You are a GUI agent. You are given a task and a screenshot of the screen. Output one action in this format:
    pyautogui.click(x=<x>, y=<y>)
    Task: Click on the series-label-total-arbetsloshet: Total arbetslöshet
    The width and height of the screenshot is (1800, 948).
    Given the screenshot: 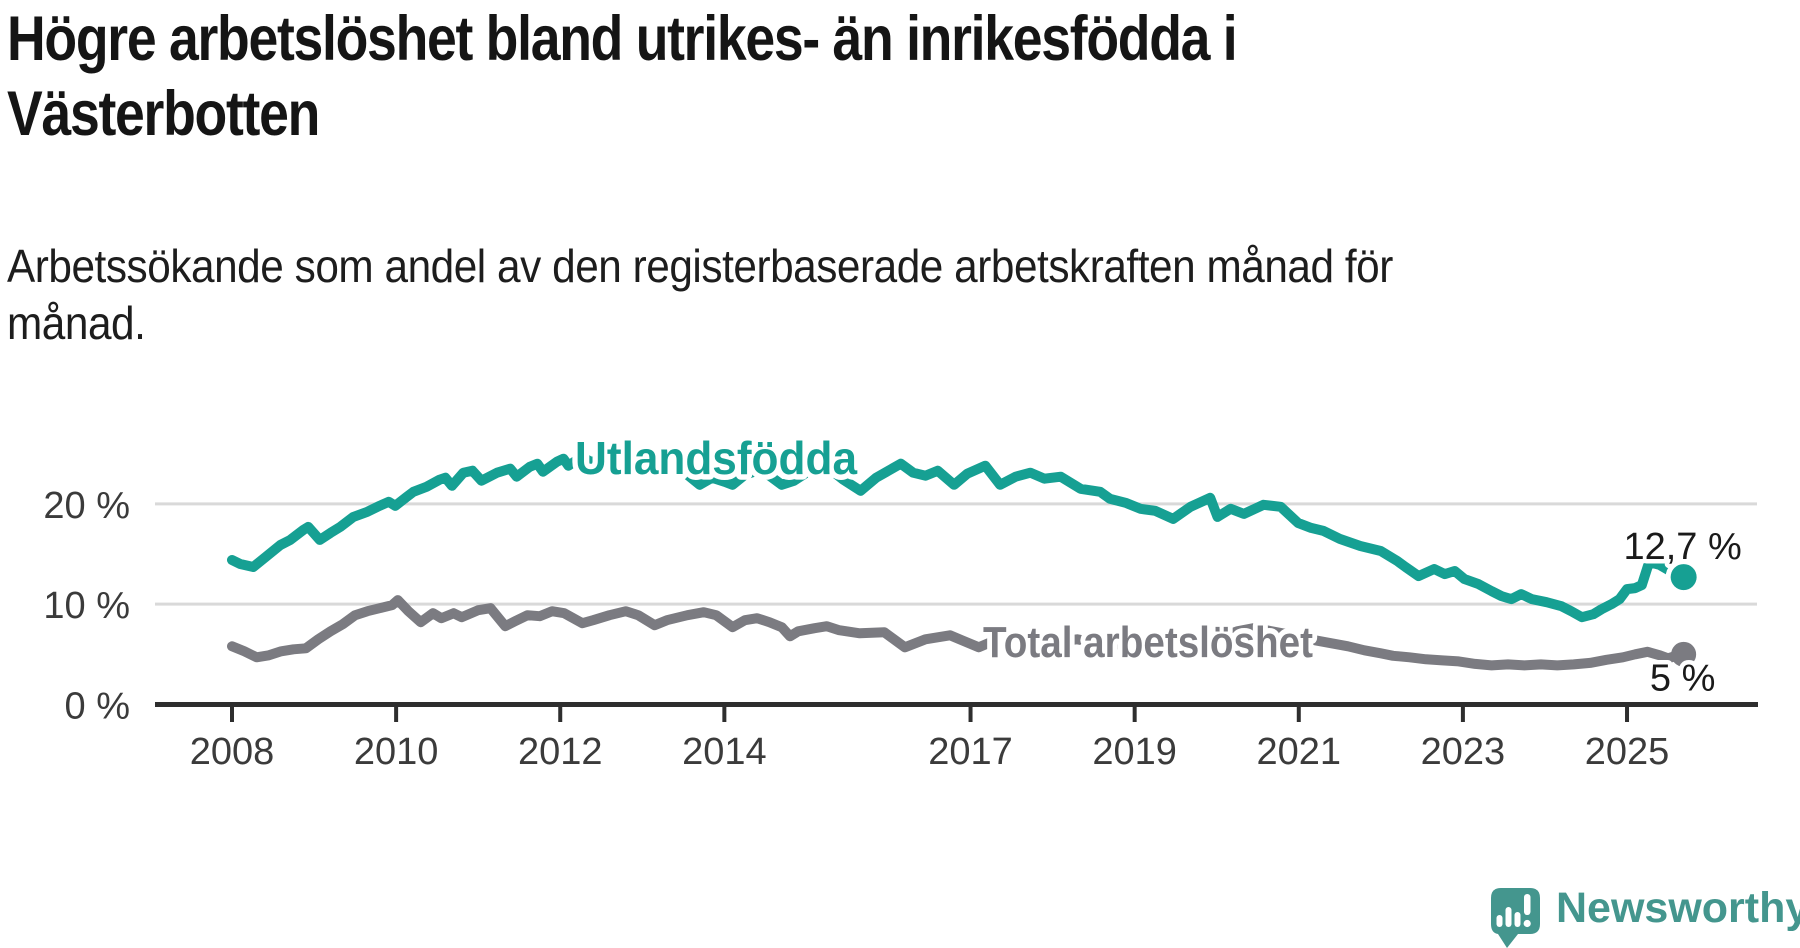 What is the action you would take?
    pyautogui.click(x=1148, y=642)
    